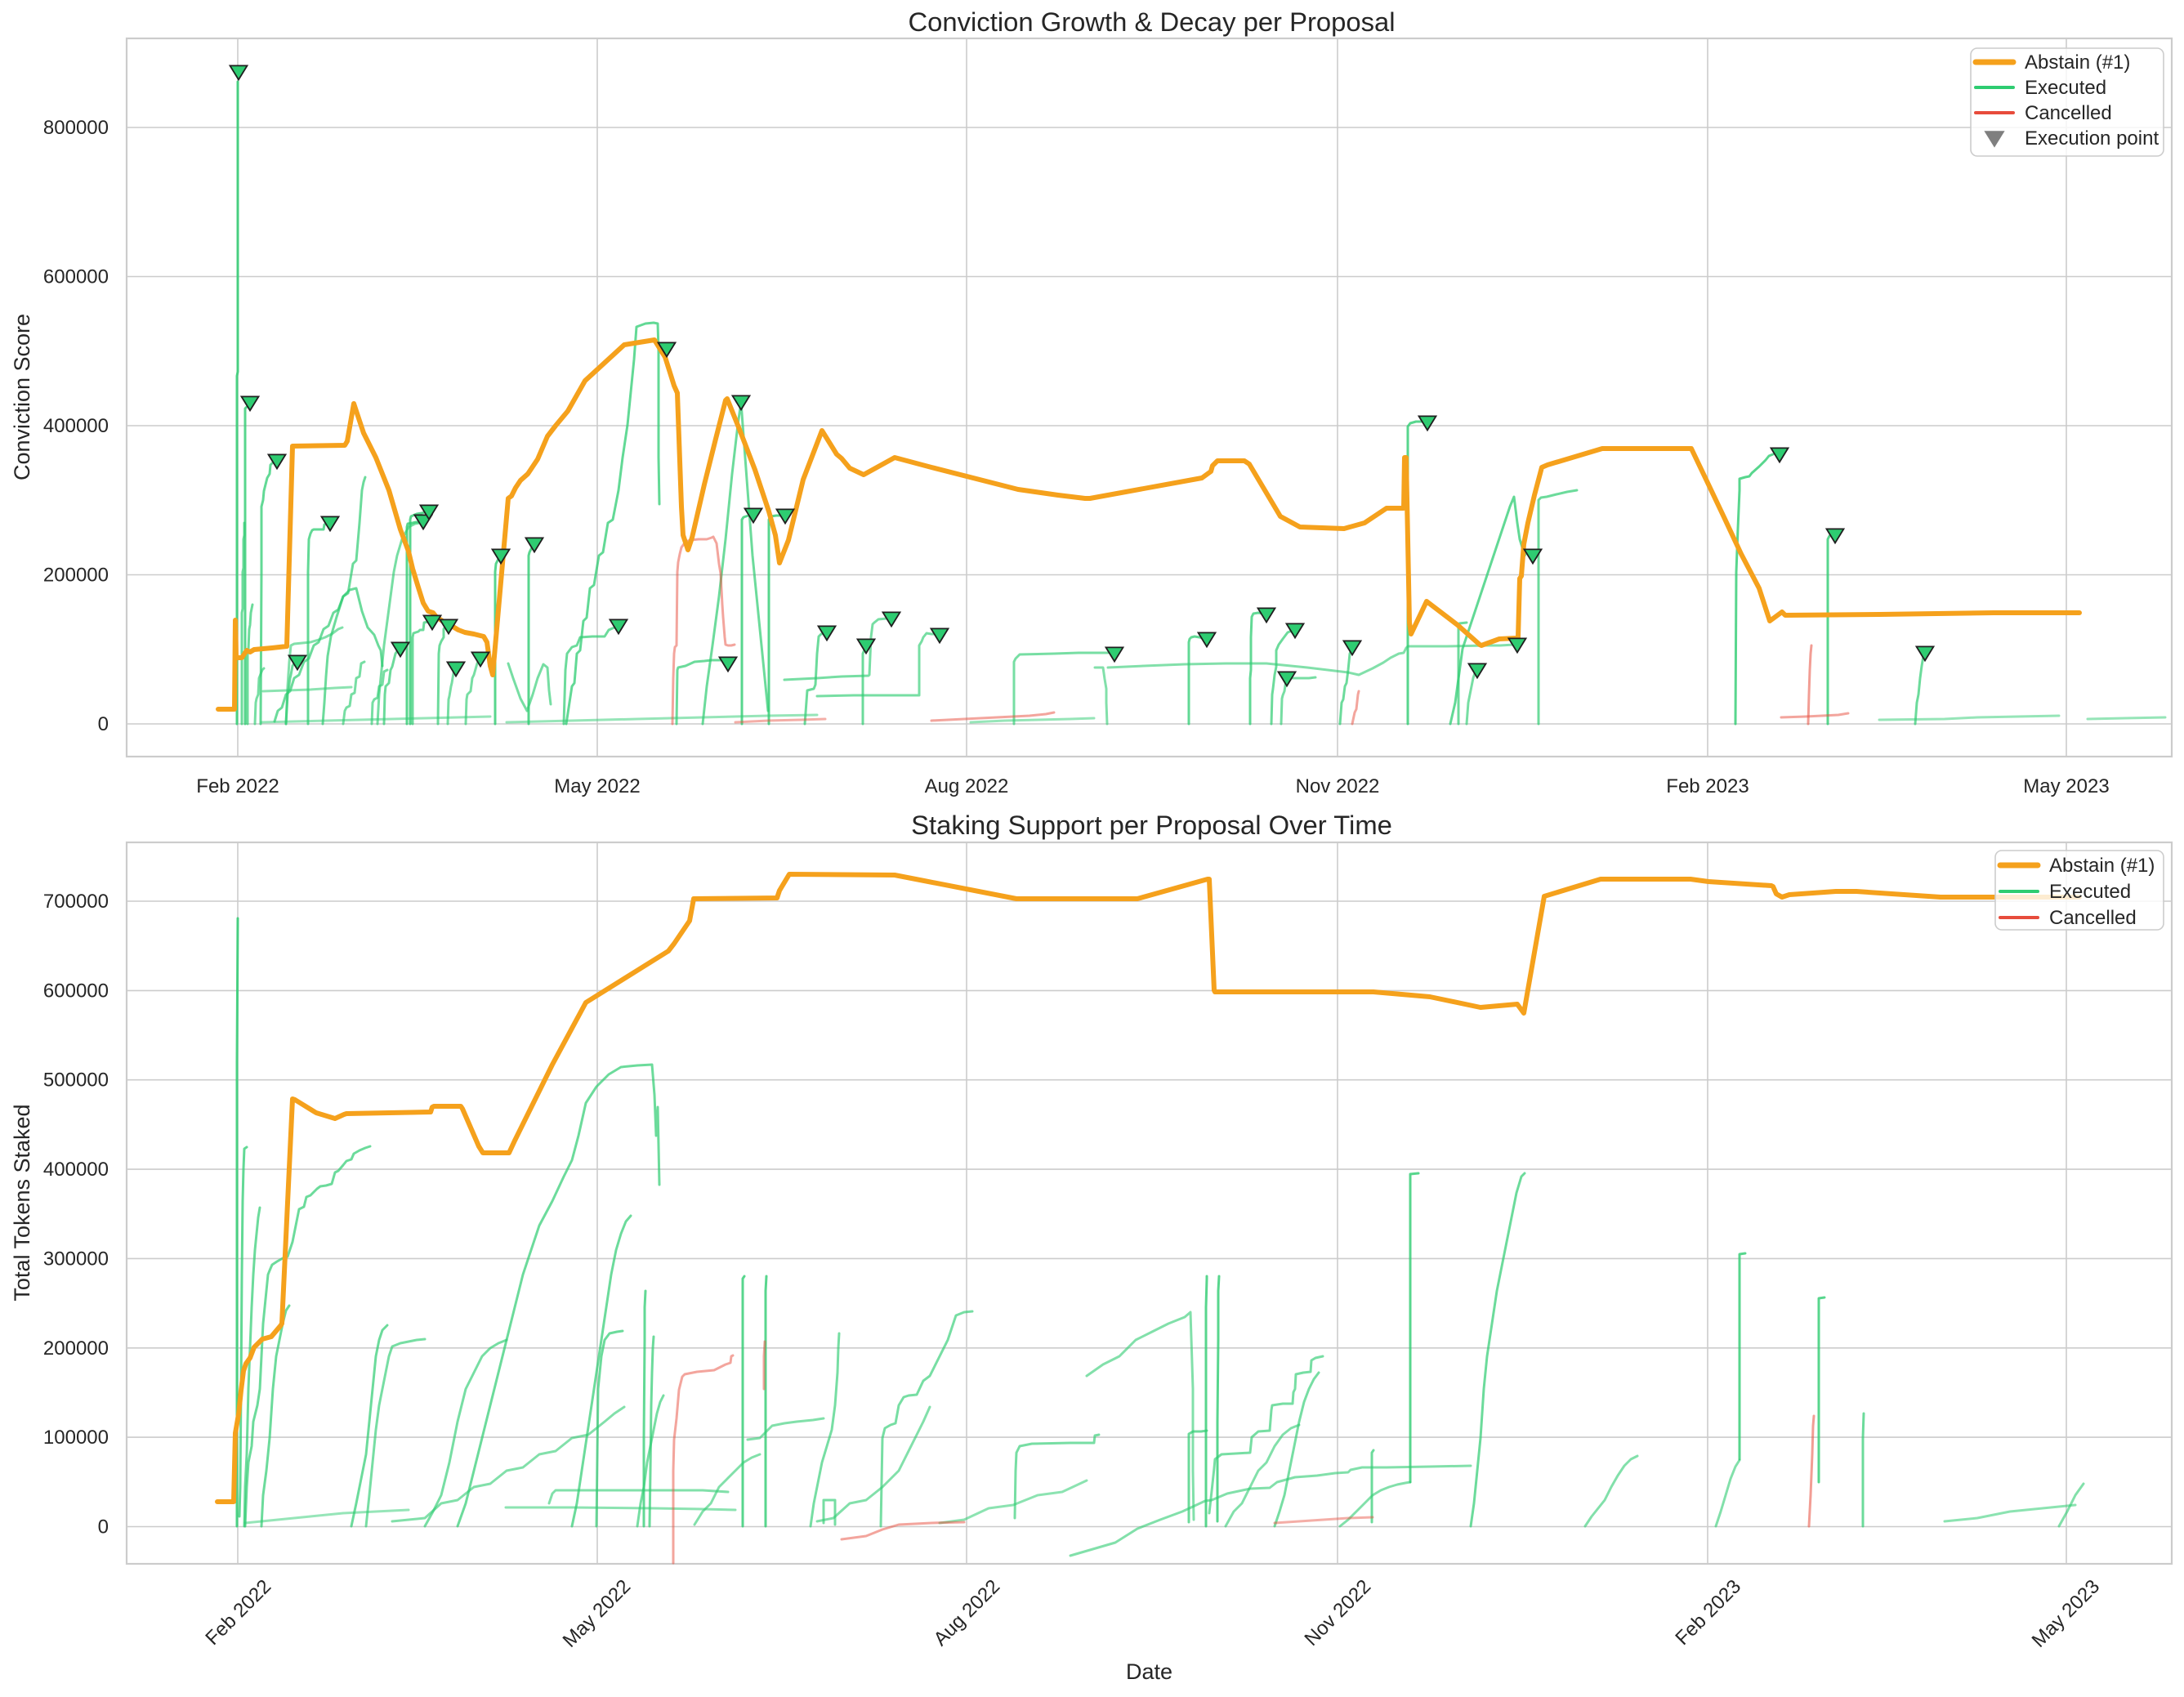 The image size is (2184, 1697). I want to click on svg-text: Date, so click(1149, 1671).